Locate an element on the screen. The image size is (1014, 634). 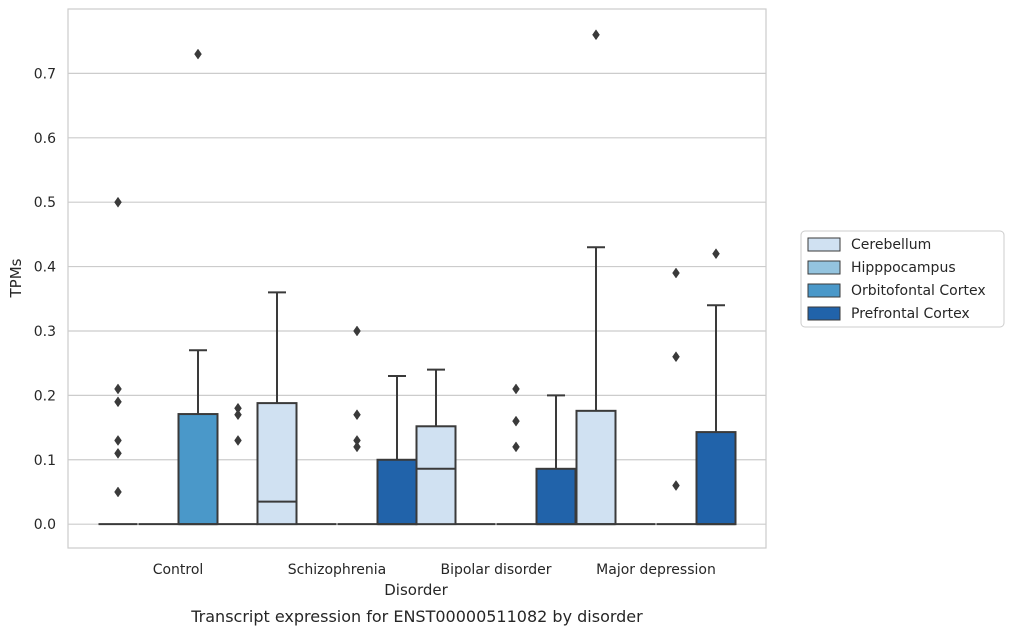
y-tick-label: 0.3 is located at coordinates (45, 332).